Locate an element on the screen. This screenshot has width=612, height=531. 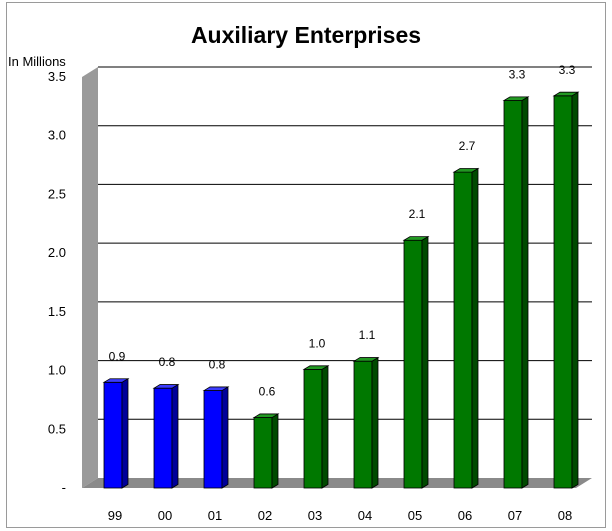
y-tick-label: 0.5 is located at coordinates (57, 428).